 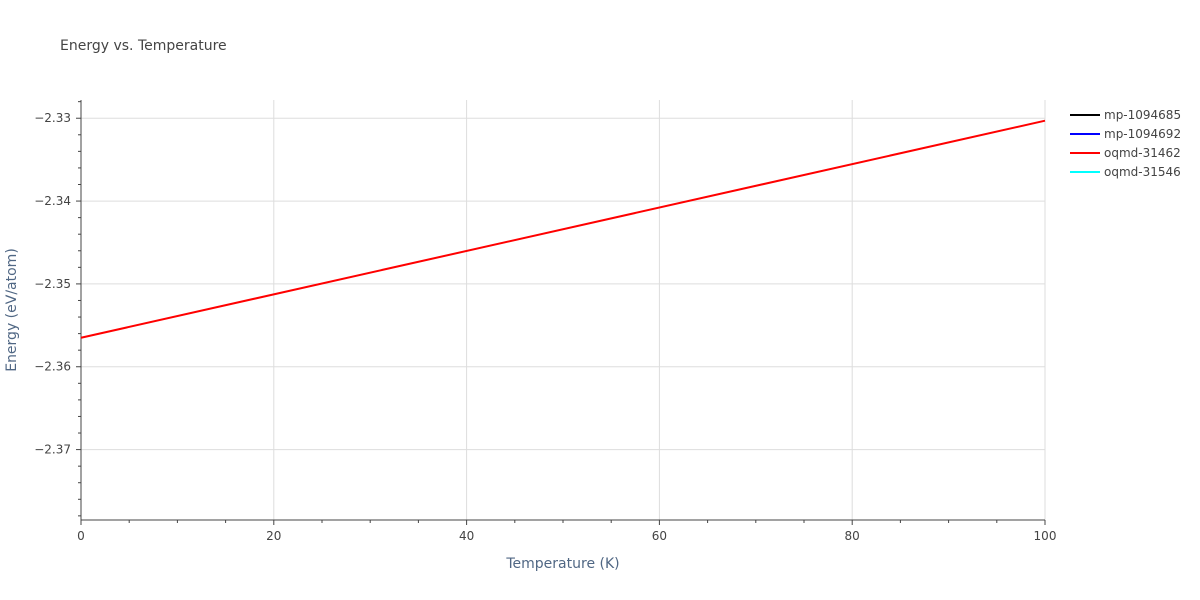 What do you see at coordinates (52, 450) in the screenshot?
I see `y-tick-label: −2.37` at bounding box center [52, 450].